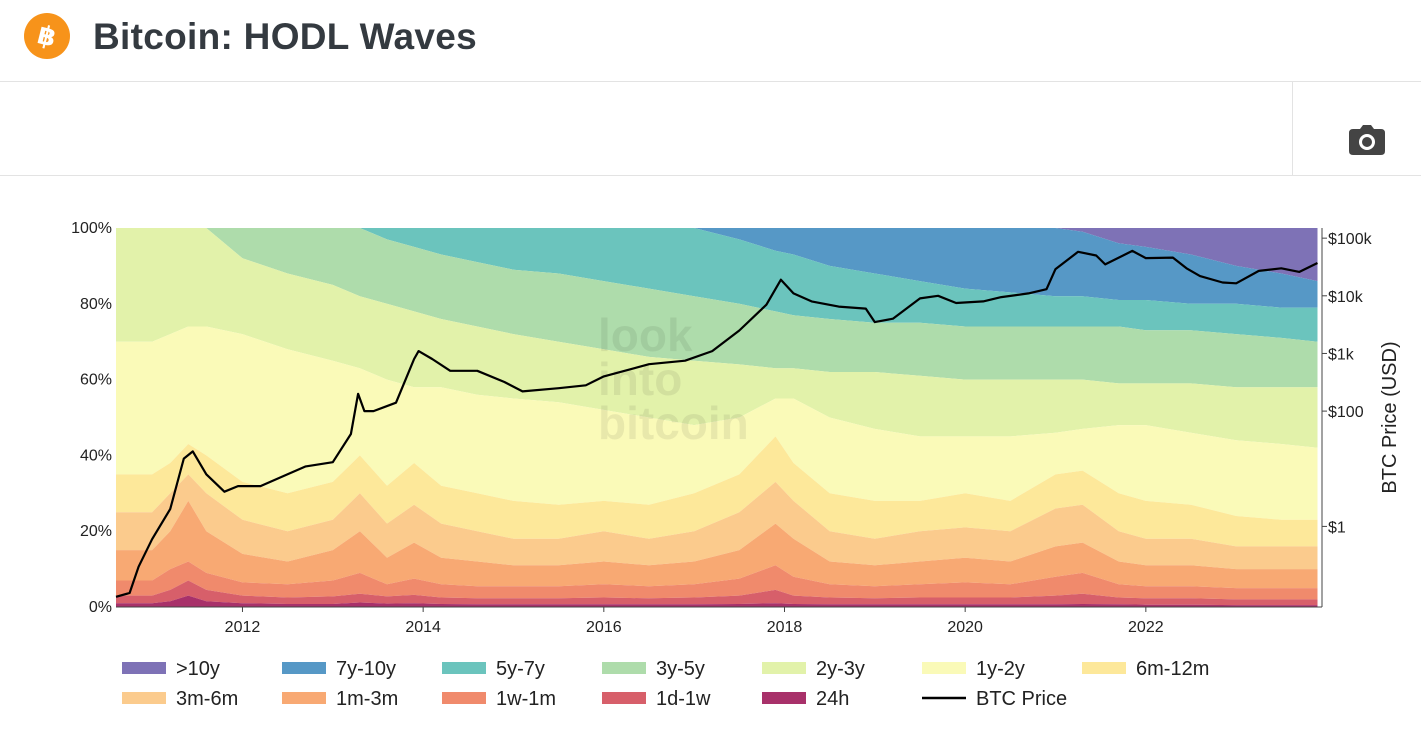 The image size is (1421, 738). I want to click on area-5y7y, so click(717, 285).